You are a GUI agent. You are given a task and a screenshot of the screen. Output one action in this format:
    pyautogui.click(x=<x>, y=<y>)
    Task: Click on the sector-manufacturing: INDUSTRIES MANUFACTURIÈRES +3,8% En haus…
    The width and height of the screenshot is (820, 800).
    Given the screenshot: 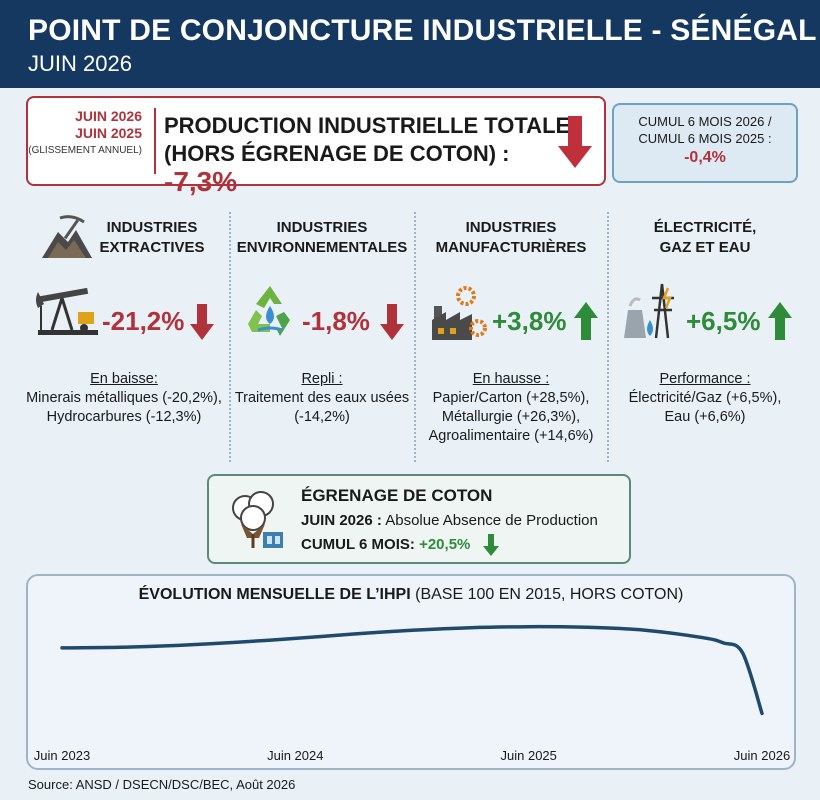 What is the action you would take?
    pyautogui.click(x=511, y=340)
    